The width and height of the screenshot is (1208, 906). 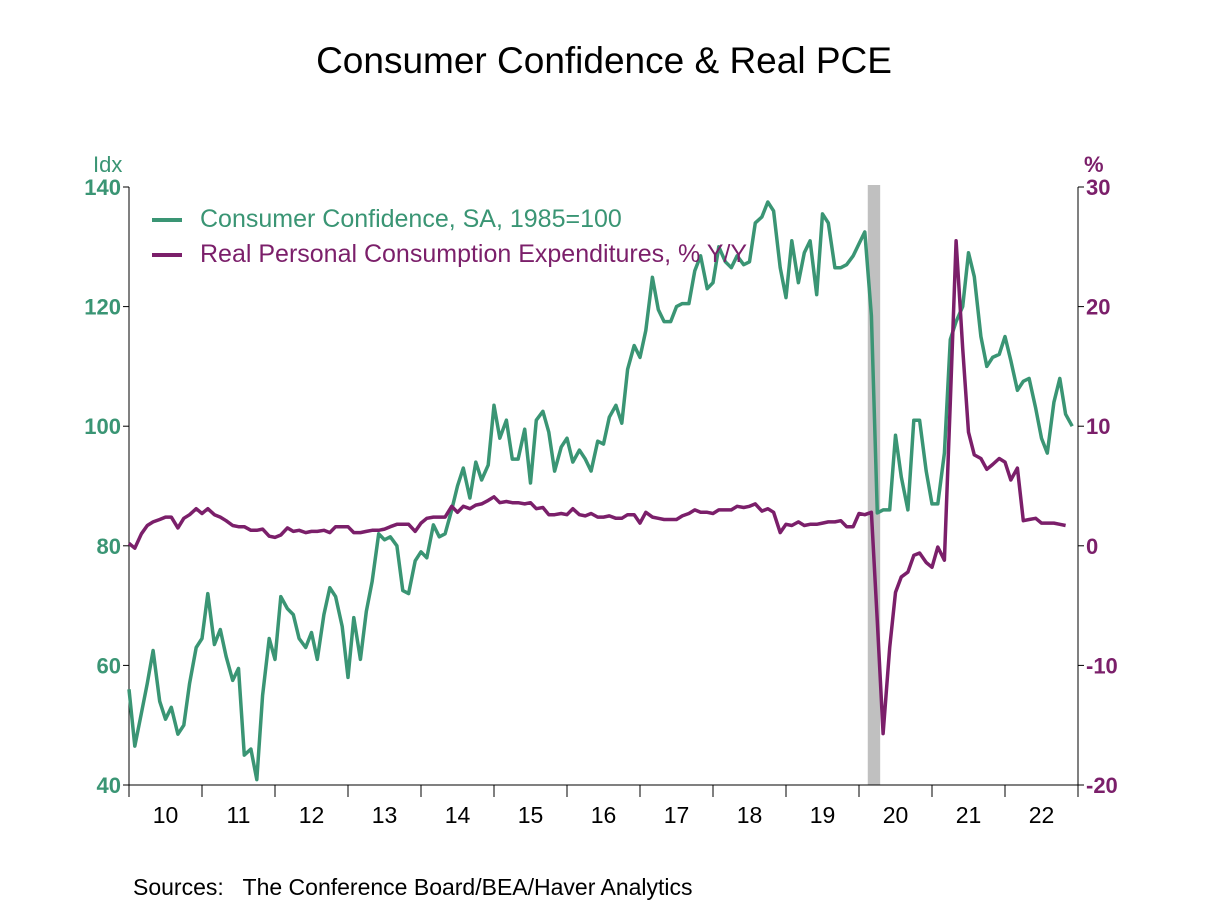 What do you see at coordinates (531, 815) in the screenshot?
I see `x-tick-label: 15` at bounding box center [531, 815].